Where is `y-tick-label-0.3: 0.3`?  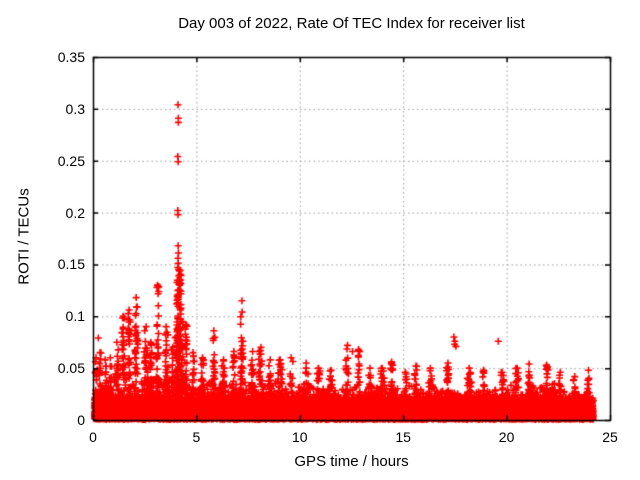
y-tick-label-0.3: 0.3 is located at coordinates (75, 108).